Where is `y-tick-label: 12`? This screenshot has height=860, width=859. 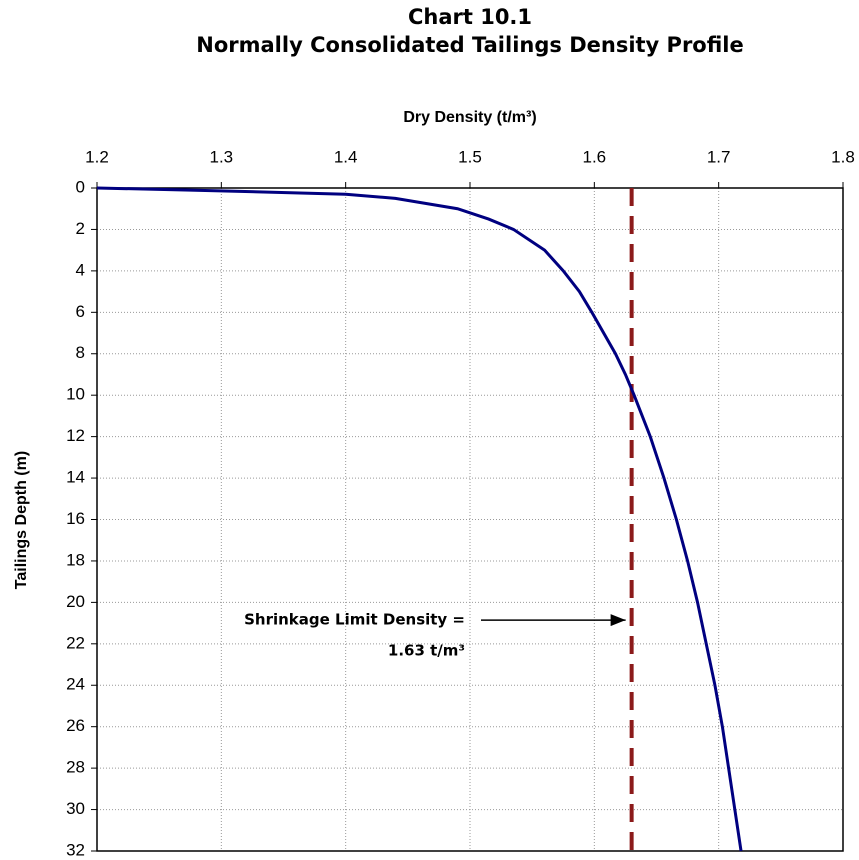 y-tick-label: 12 is located at coordinates (75, 435).